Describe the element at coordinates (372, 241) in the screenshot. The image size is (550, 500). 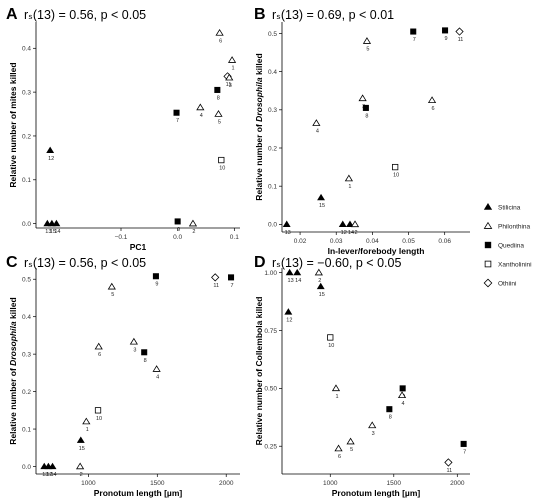
I see `x-tick-label: 0.04` at that location.